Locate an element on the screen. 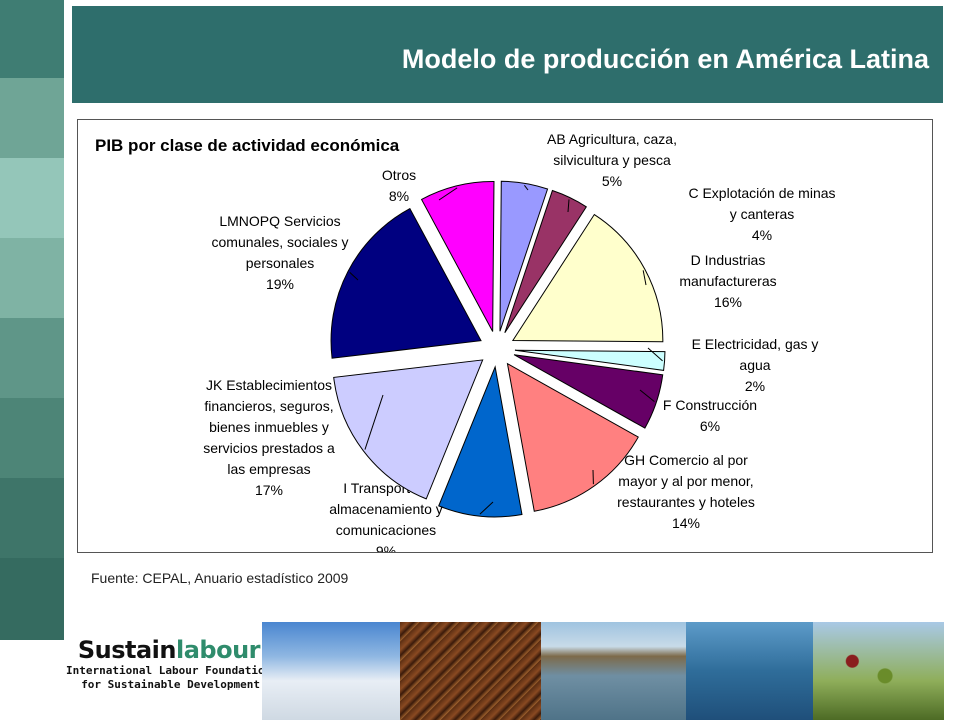 The height and width of the screenshot is (720, 960). slide-header: Modelo de producción en América Latina is located at coordinates (507, 54).